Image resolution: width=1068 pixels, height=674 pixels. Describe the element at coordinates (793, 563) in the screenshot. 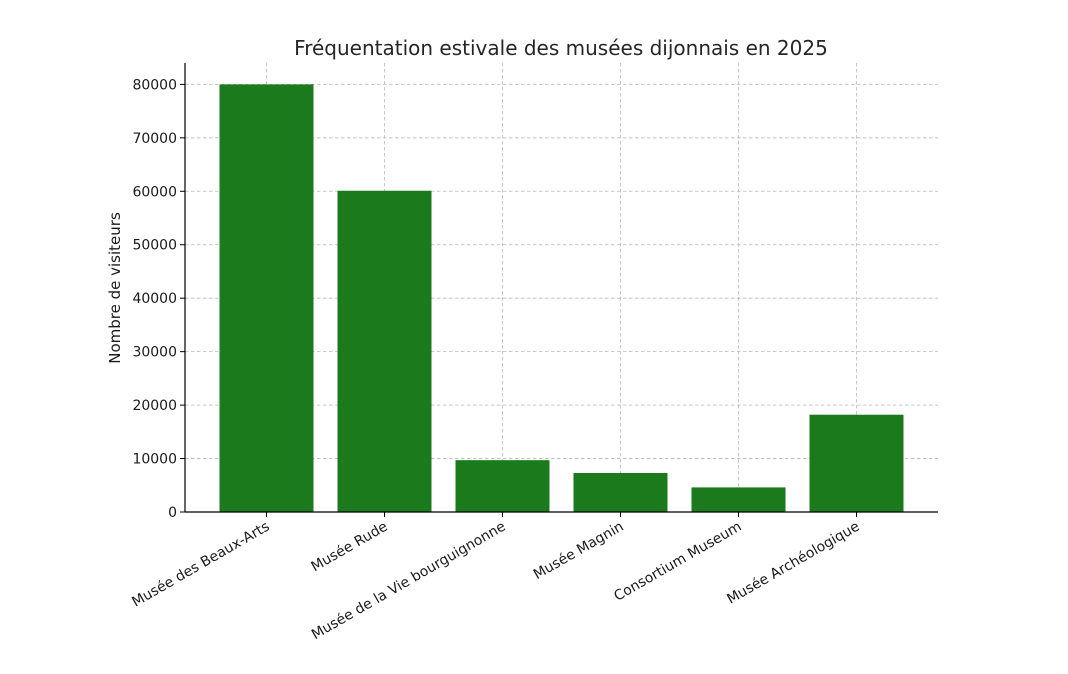

I see `x-tick-label: Musée Archéologique` at that location.